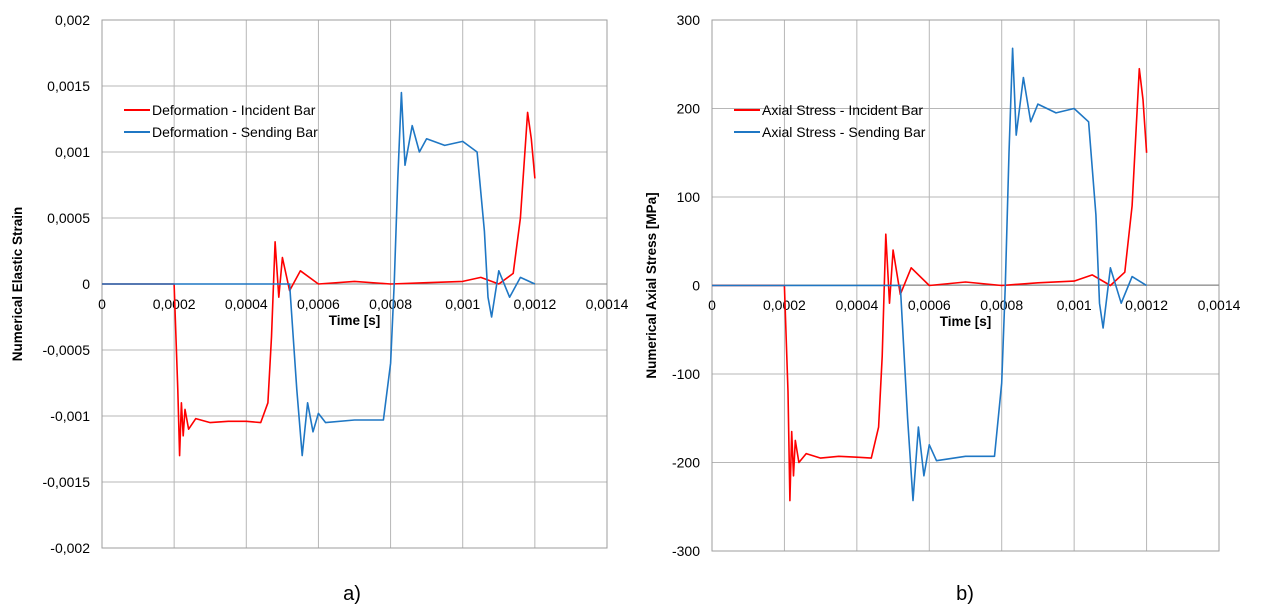  Describe the element at coordinates (965, 594) in the screenshot. I see `panel-caption: b)` at that location.